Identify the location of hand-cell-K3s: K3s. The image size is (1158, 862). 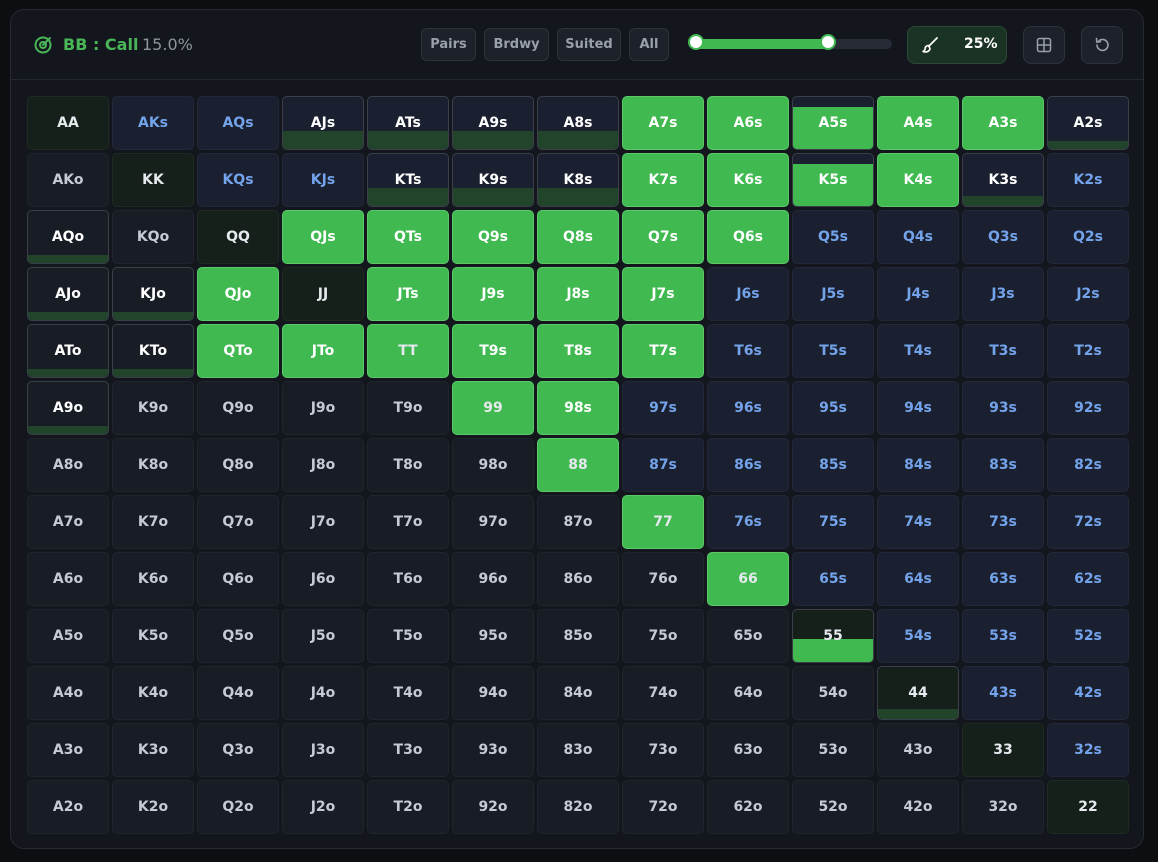
(1003, 180).